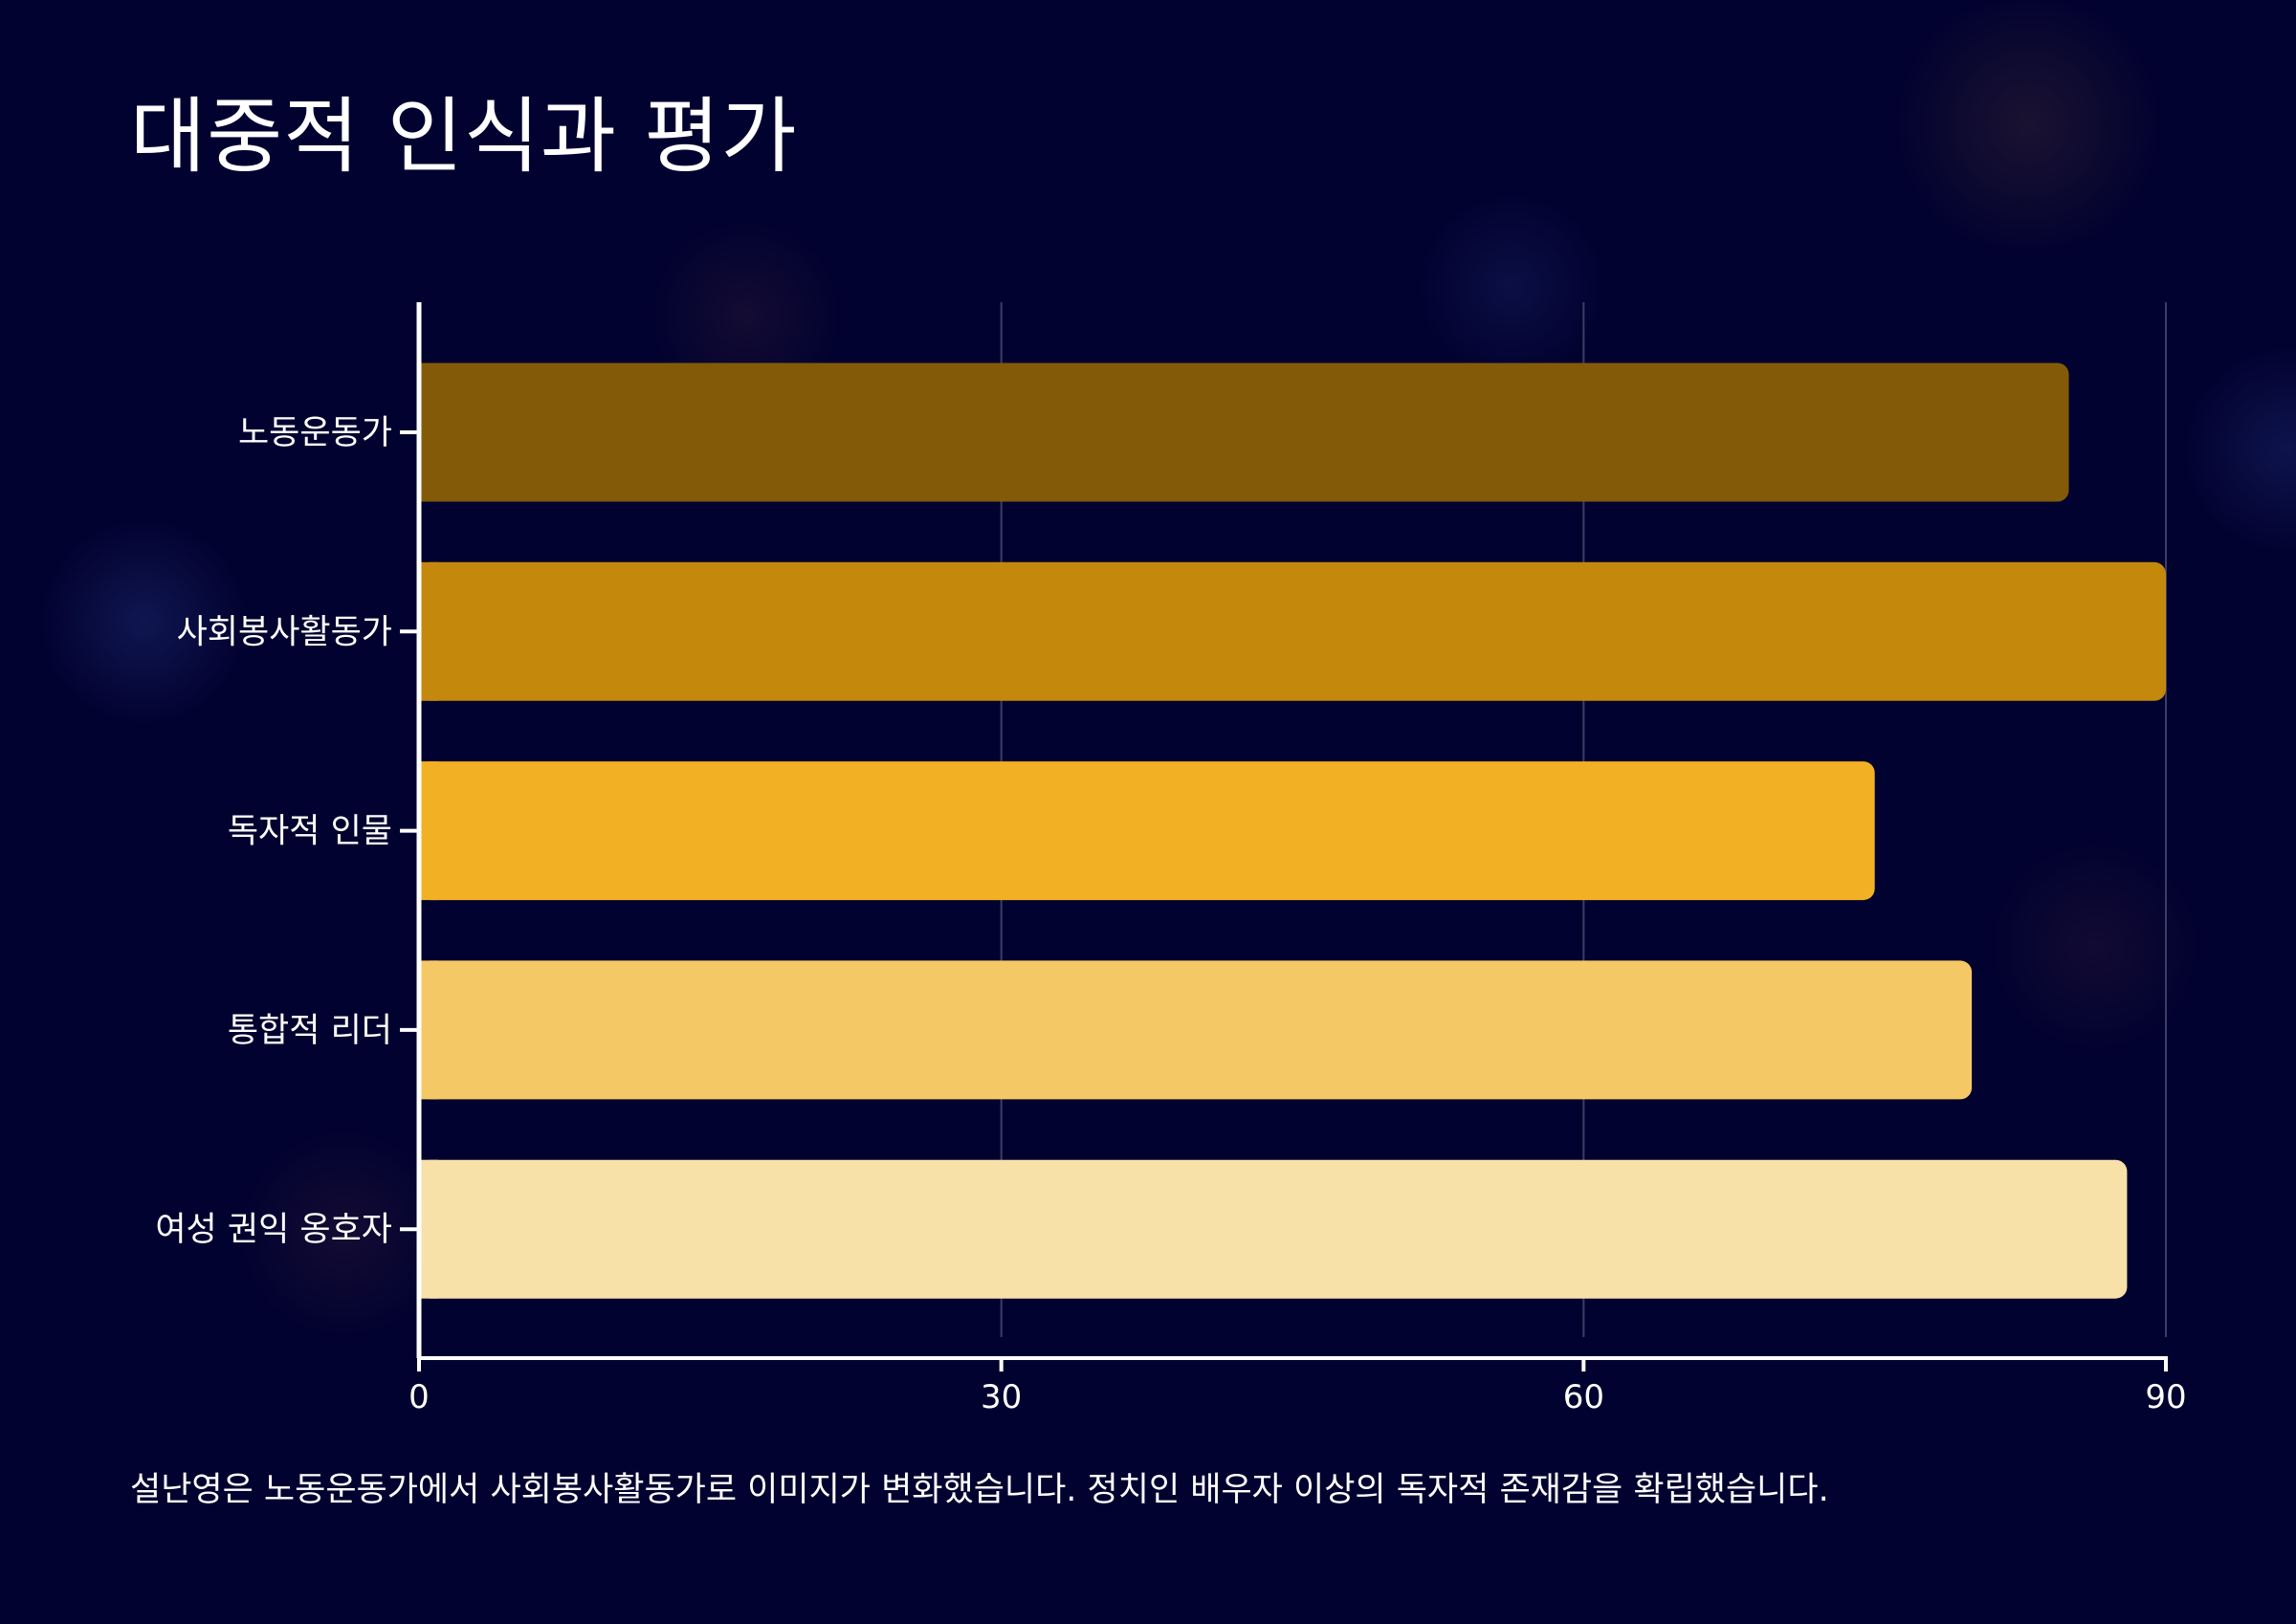  I want to click on bar-1-edge, so click(429, 432).